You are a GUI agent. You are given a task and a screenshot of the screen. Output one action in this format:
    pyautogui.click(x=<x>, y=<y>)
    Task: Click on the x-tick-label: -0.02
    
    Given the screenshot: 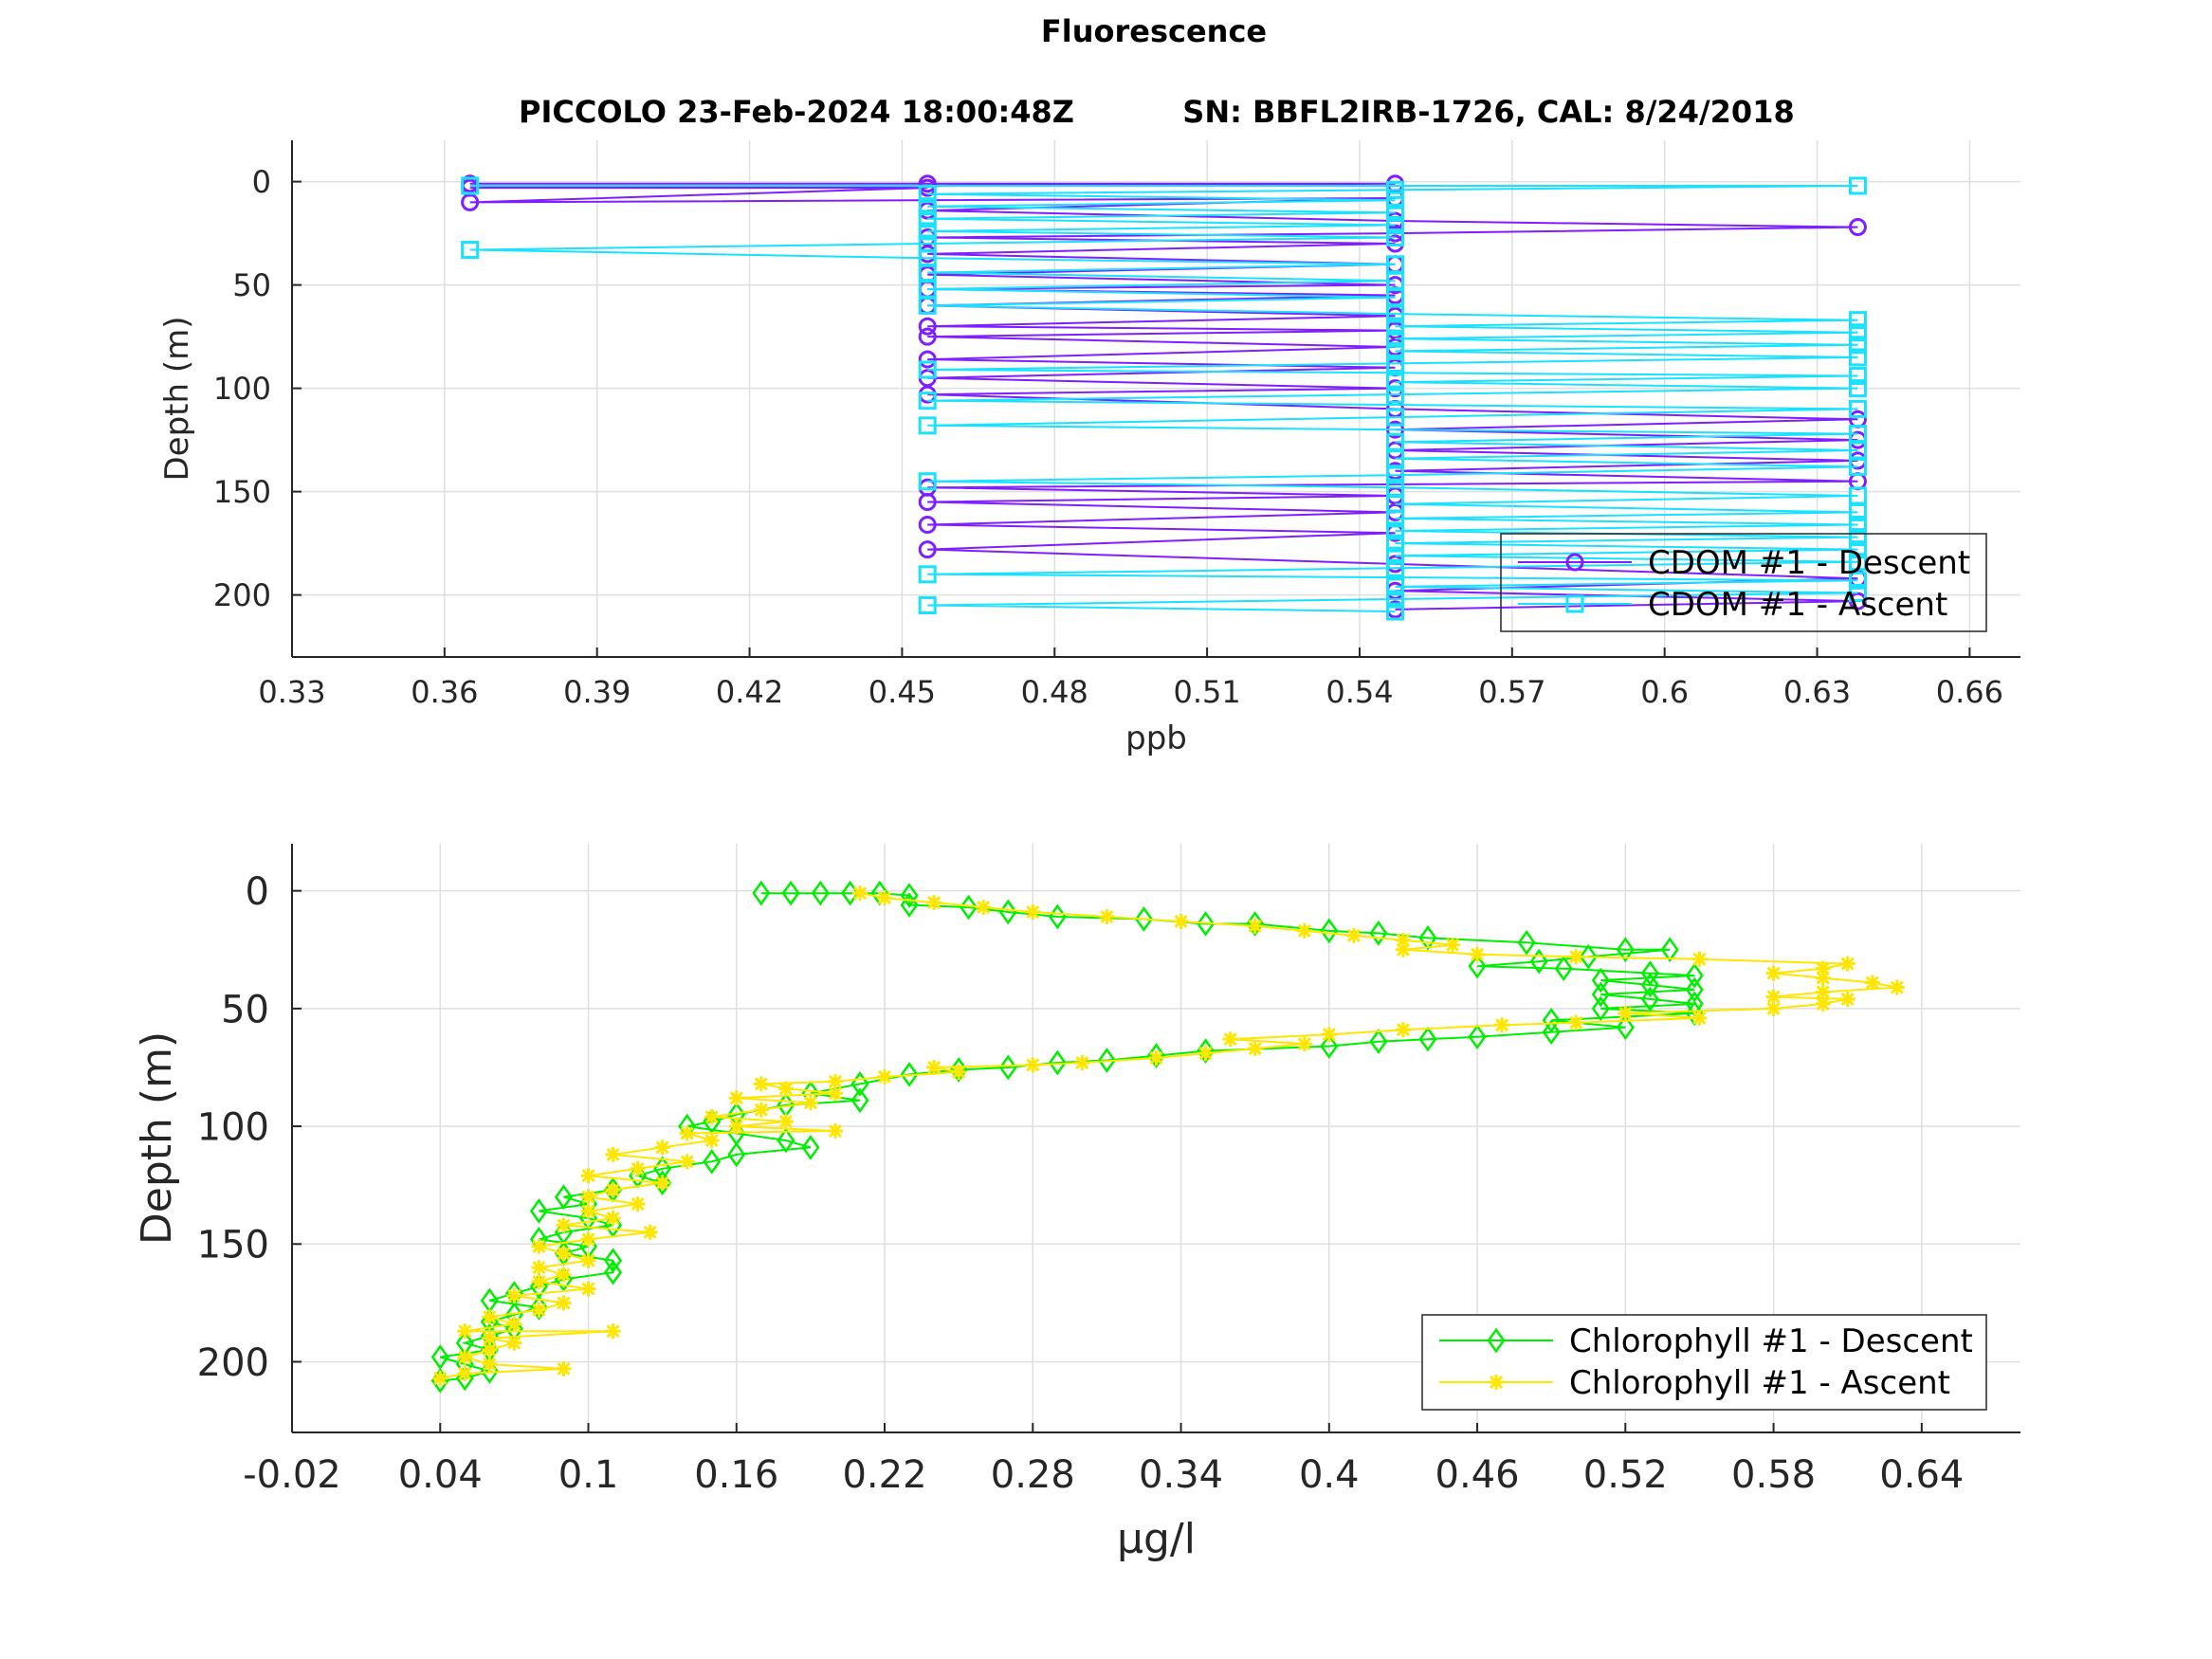 What is the action you would take?
    pyautogui.click(x=292, y=1475)
    